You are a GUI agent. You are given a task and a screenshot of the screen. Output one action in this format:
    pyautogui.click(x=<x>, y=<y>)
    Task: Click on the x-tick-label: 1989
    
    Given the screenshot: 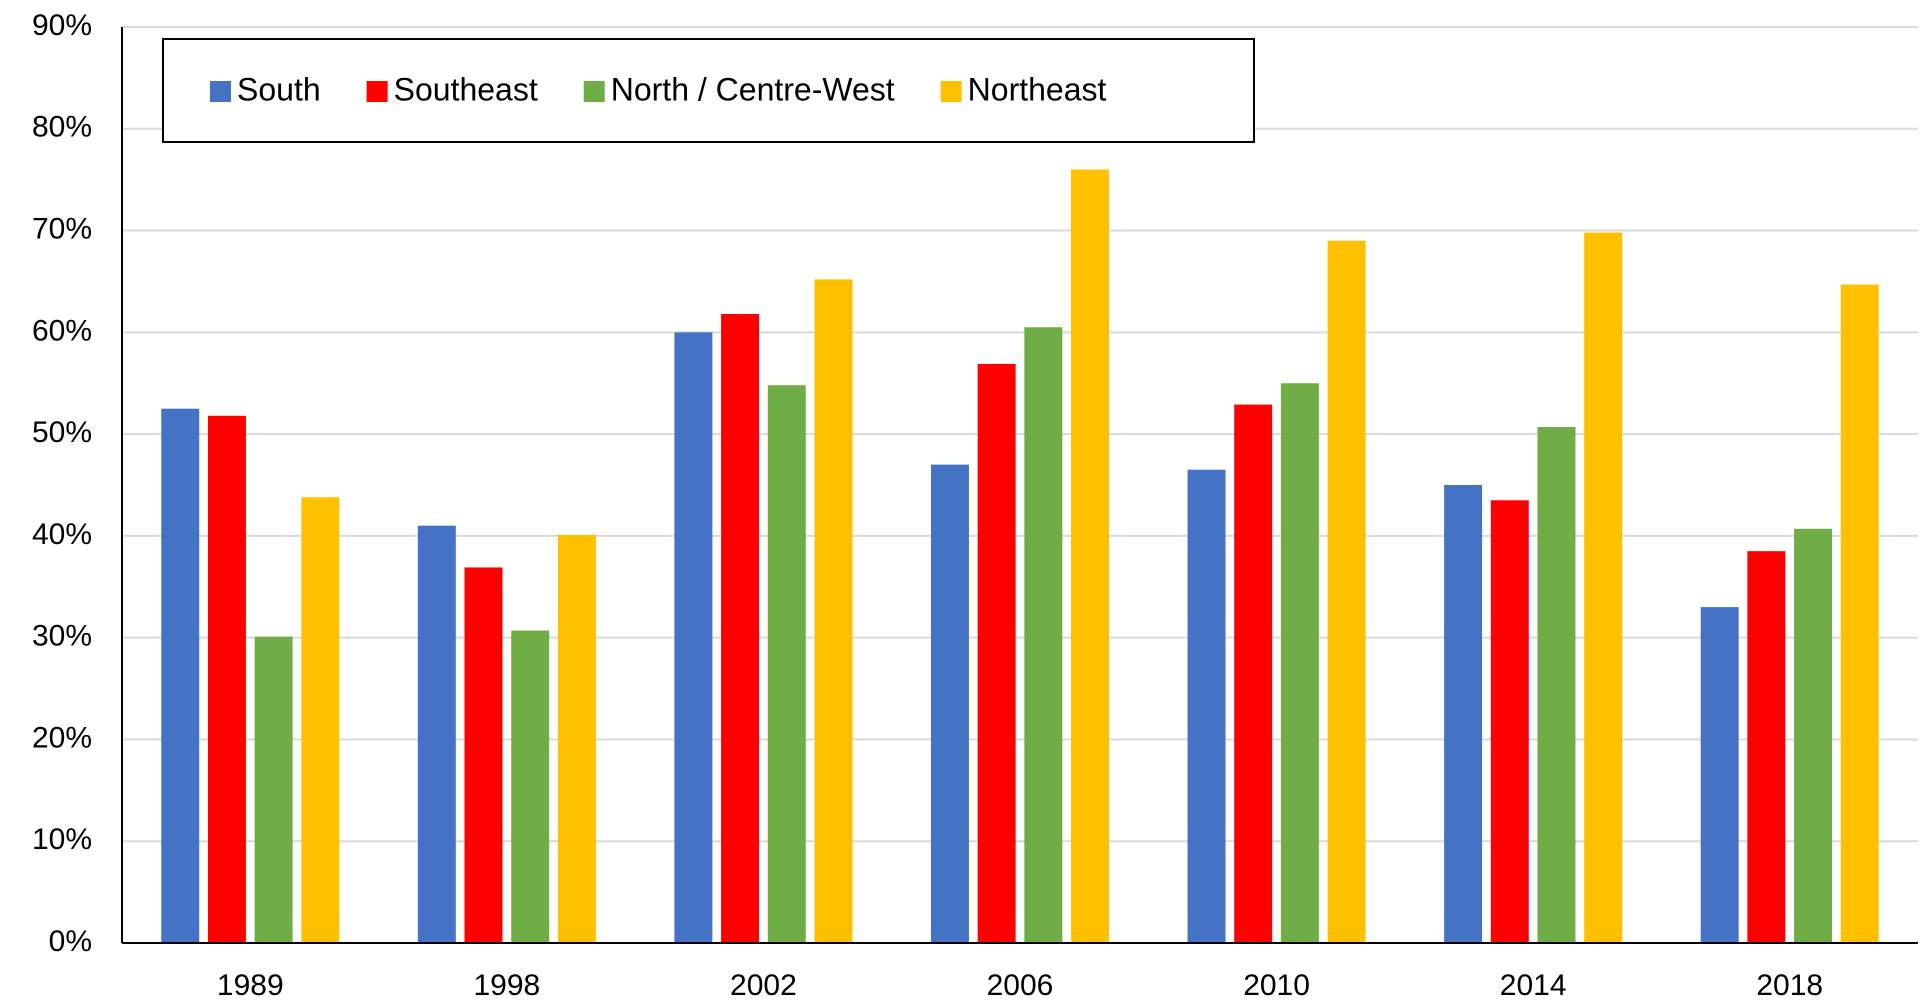 What is the action you would take?
    pyautogui.click(x=250, y=985)
    